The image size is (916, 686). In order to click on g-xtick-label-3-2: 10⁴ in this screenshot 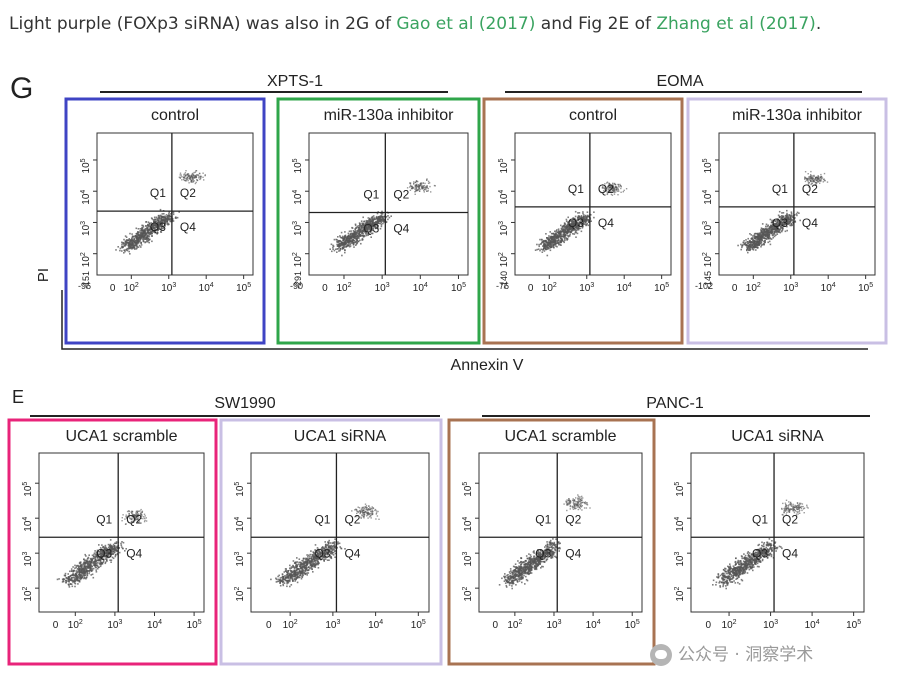, I will do `click(828, 288)`.